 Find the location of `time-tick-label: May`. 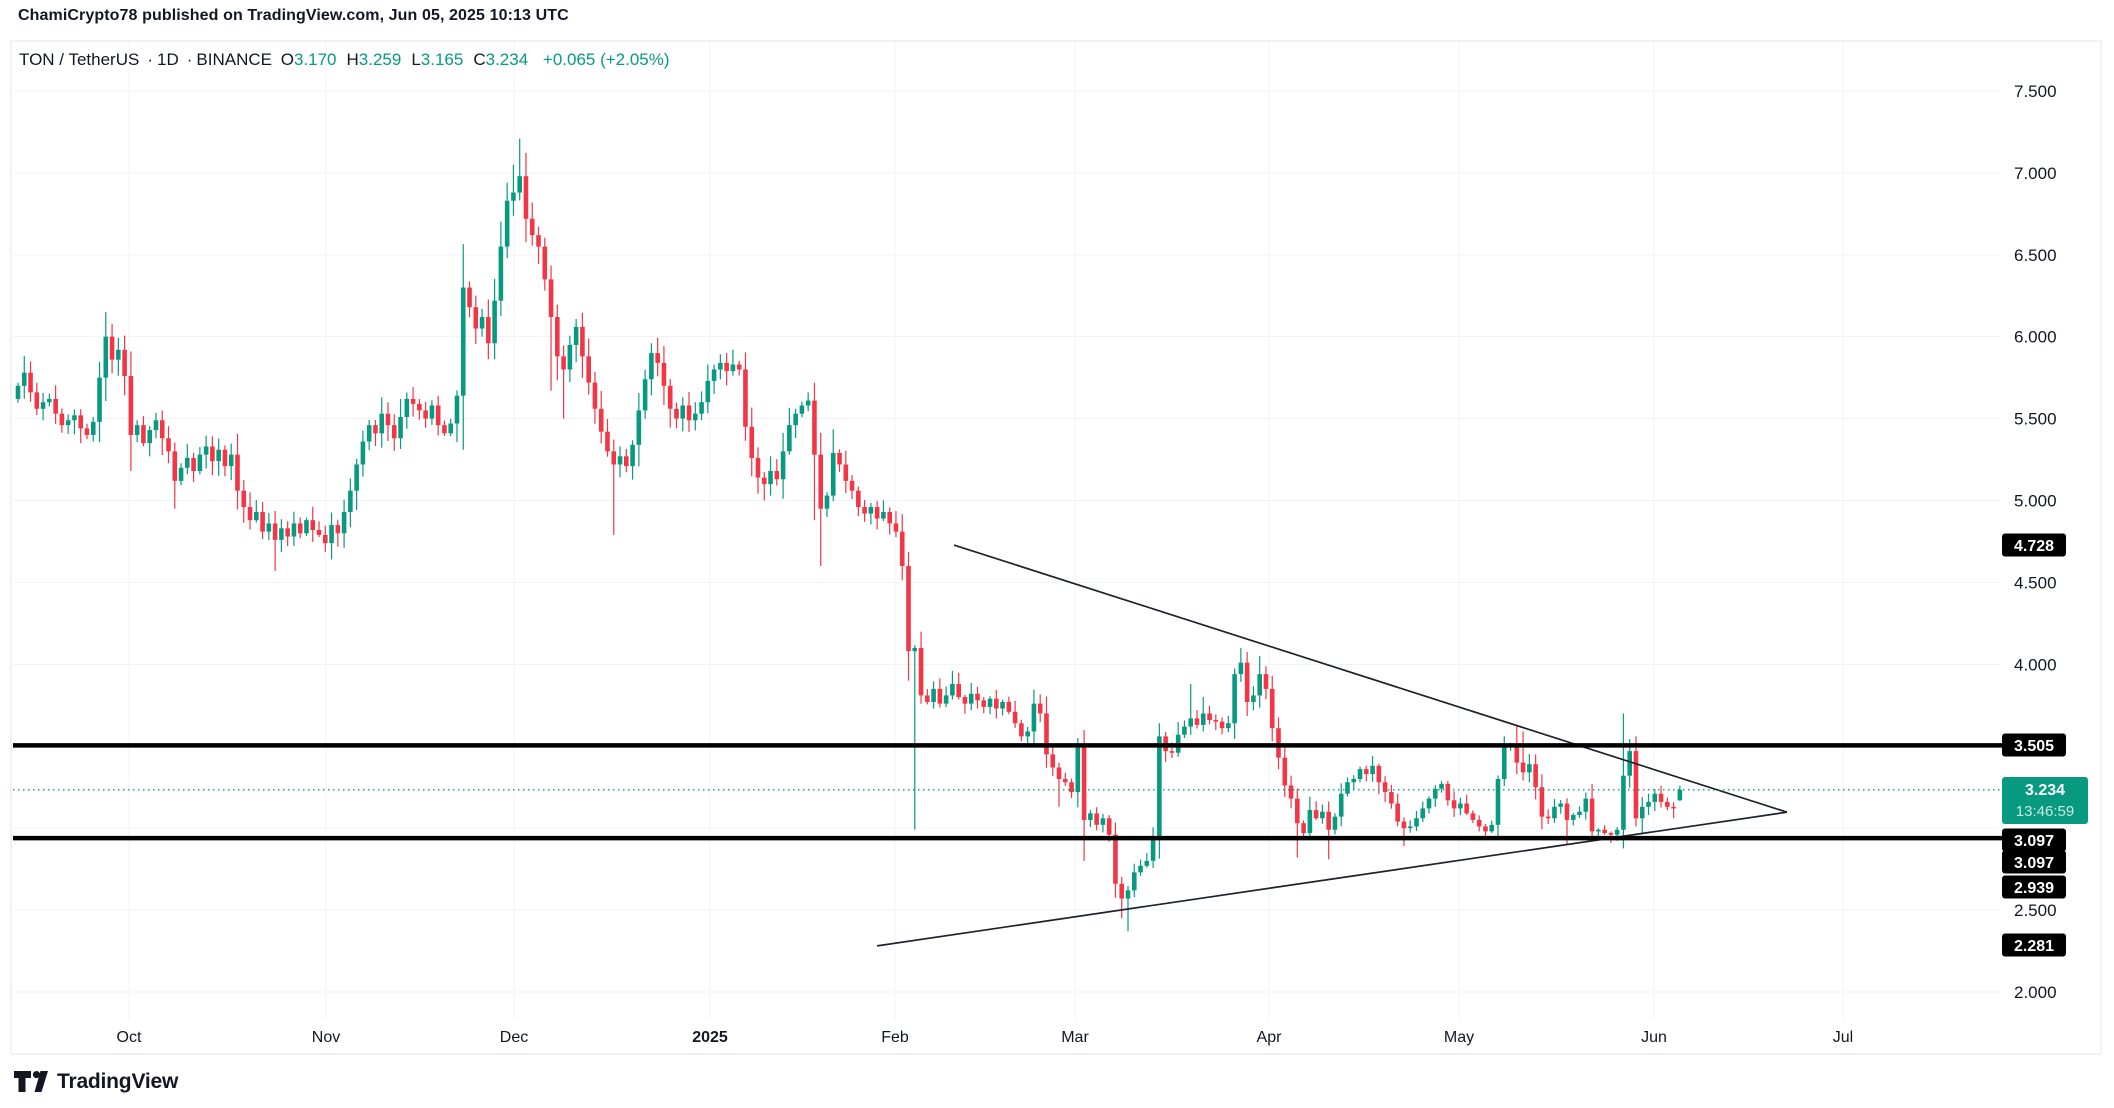

time-tick-label: May is located at coordinates (1459, 1037).